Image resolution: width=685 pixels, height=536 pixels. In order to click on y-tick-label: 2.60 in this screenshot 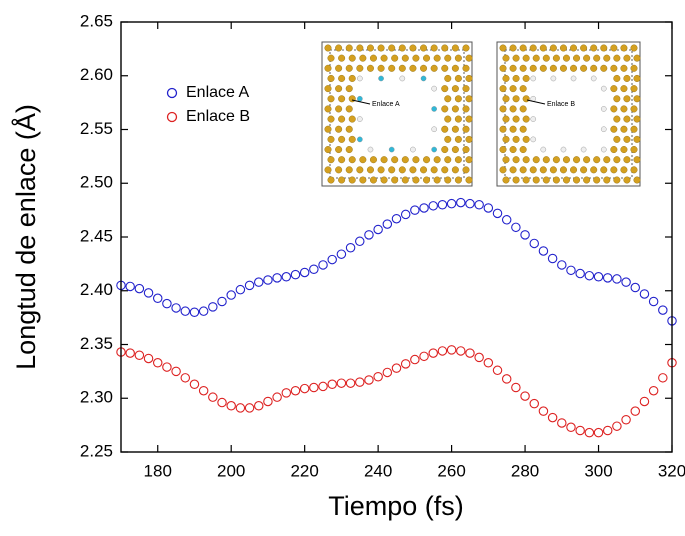, I will do `click(96, 74)`.